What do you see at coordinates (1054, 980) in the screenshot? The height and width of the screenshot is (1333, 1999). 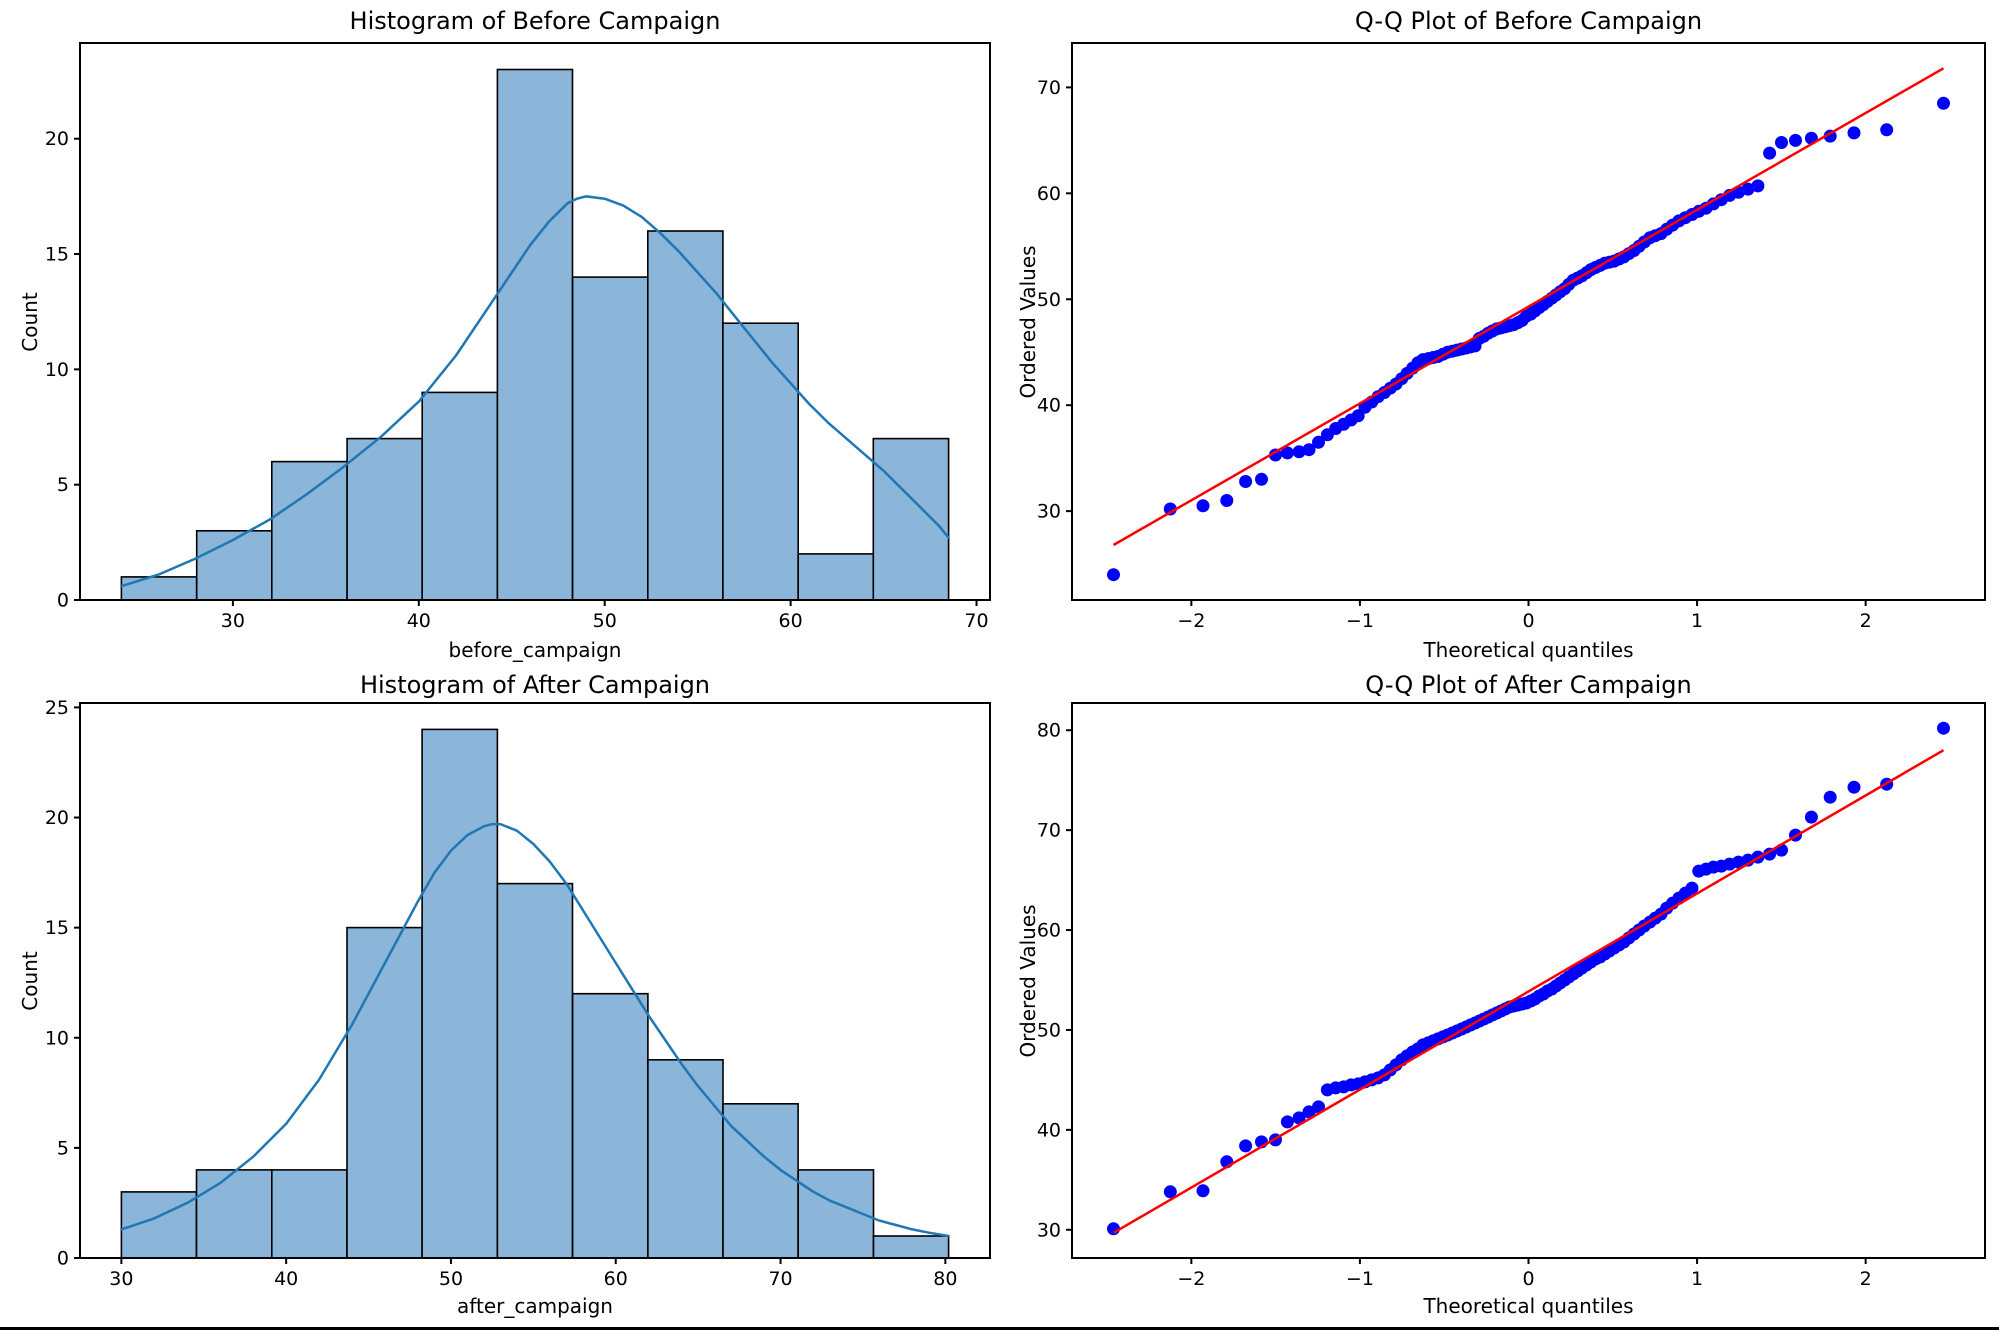 I see `y-axis-ticks: 30 40 50 60 70 80` at bounding box center [1054, 980].